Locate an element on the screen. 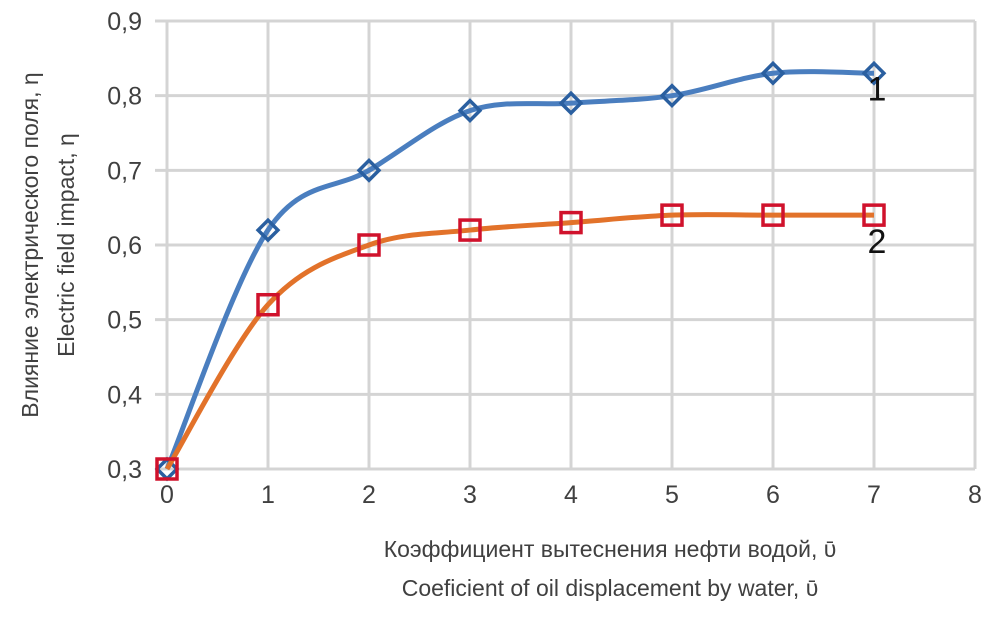 The width and height of the screenshot is (1001, 617). y-tick-label: 0,9 is located at coordinates (124, 22).